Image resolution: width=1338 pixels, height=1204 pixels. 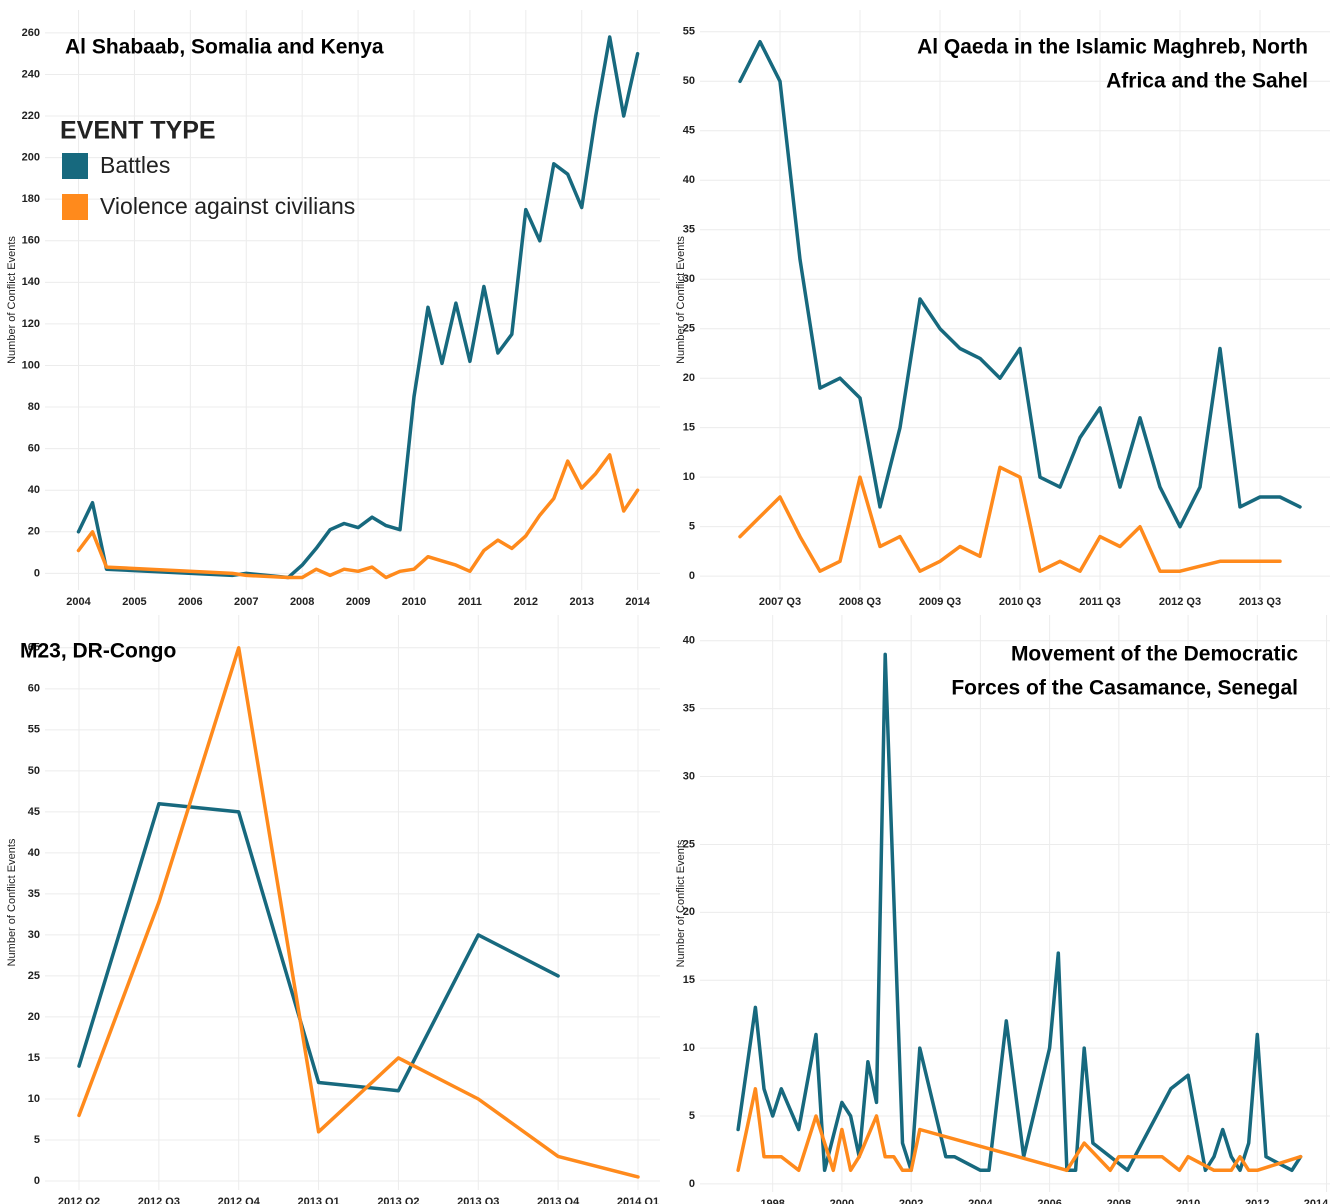 I want to click on y-tick-label: 220, so click(x=31, y=116).